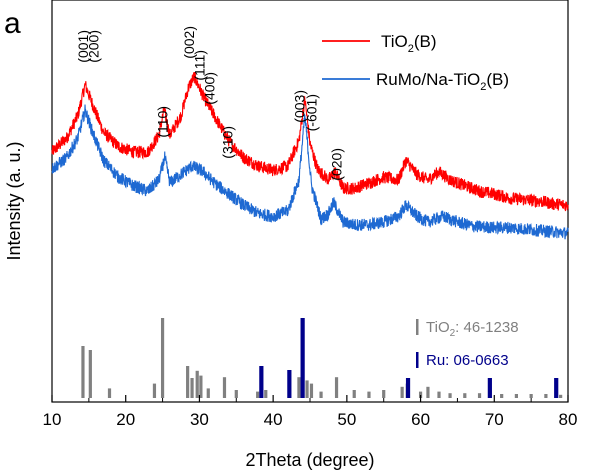 The height and width of the screenshot is (474, 590). What do you see at coordinates (322, 358) in the screenshot?
I see `reference-patterns` at bounding box center [322, 358].